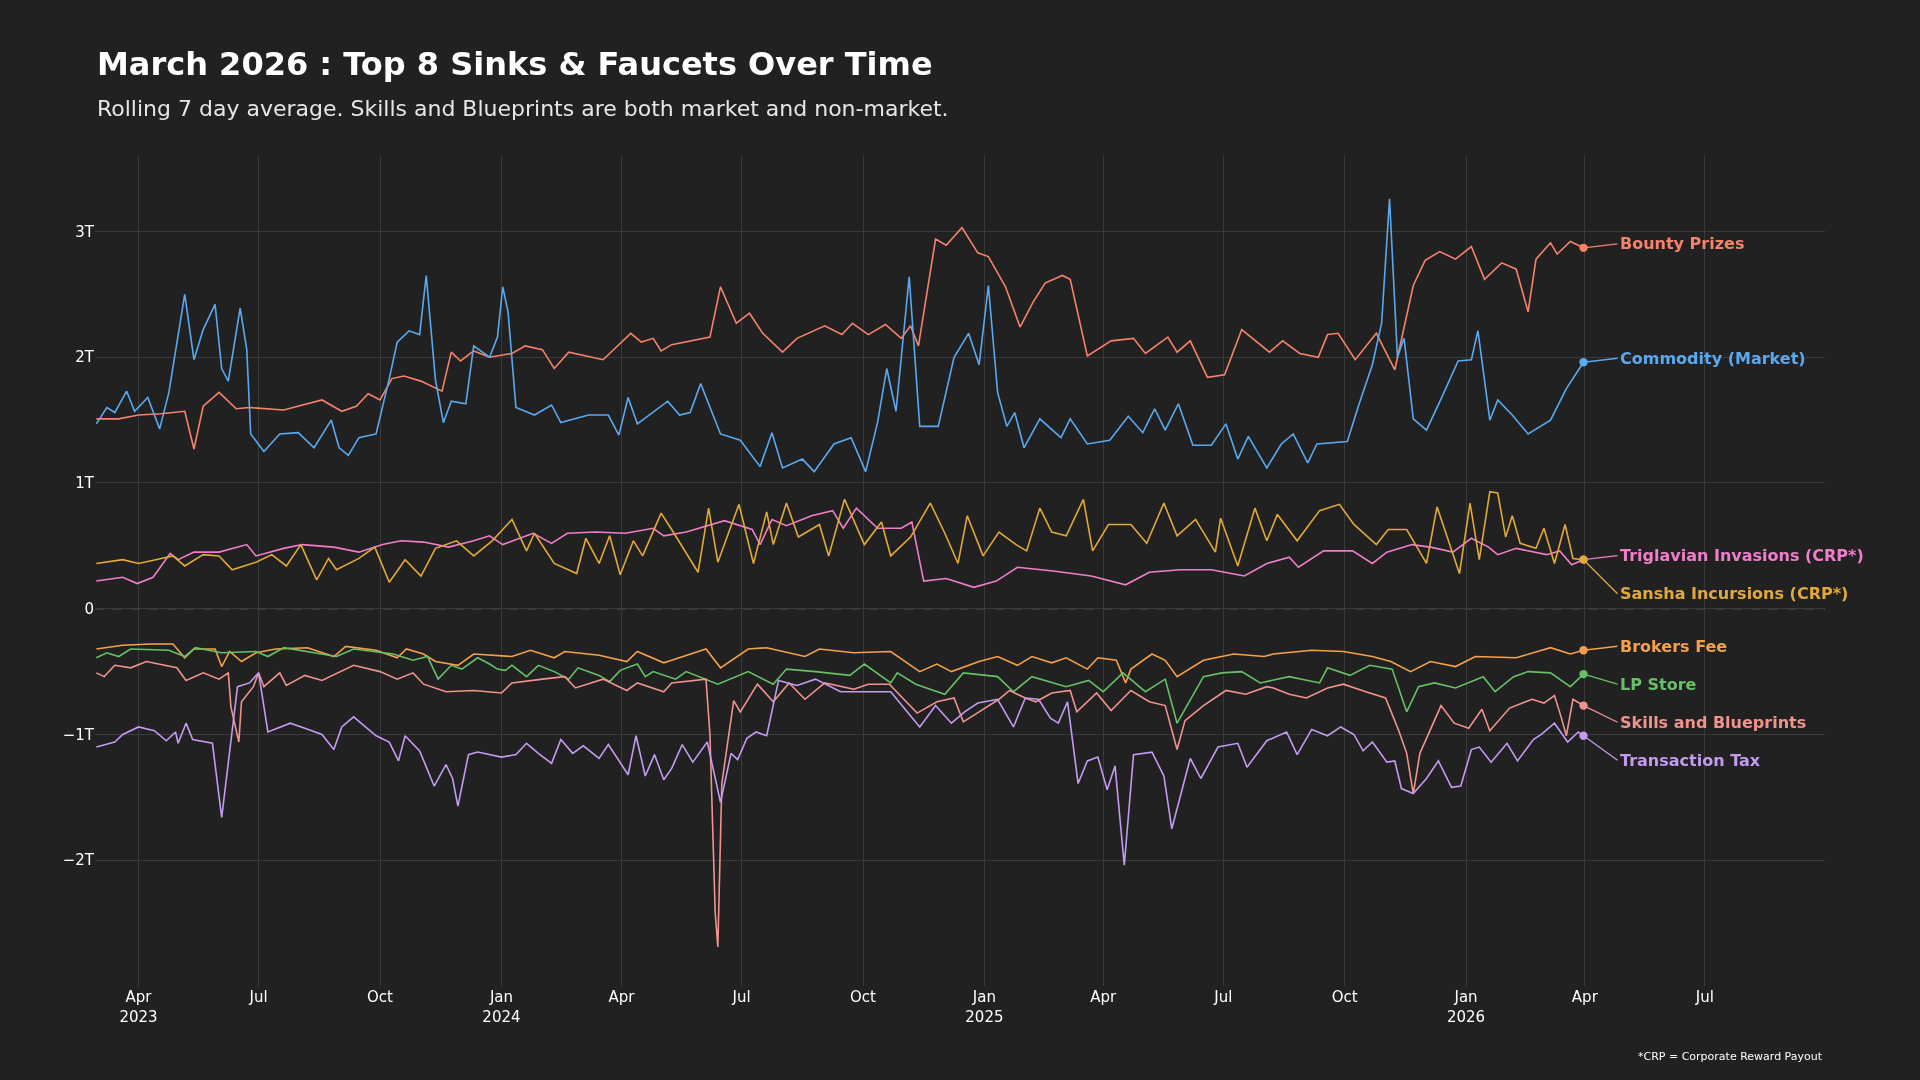  Describe the element at coordinates (85, 231) in the screenshot. I see `y-tick-label: 3T` at that location.